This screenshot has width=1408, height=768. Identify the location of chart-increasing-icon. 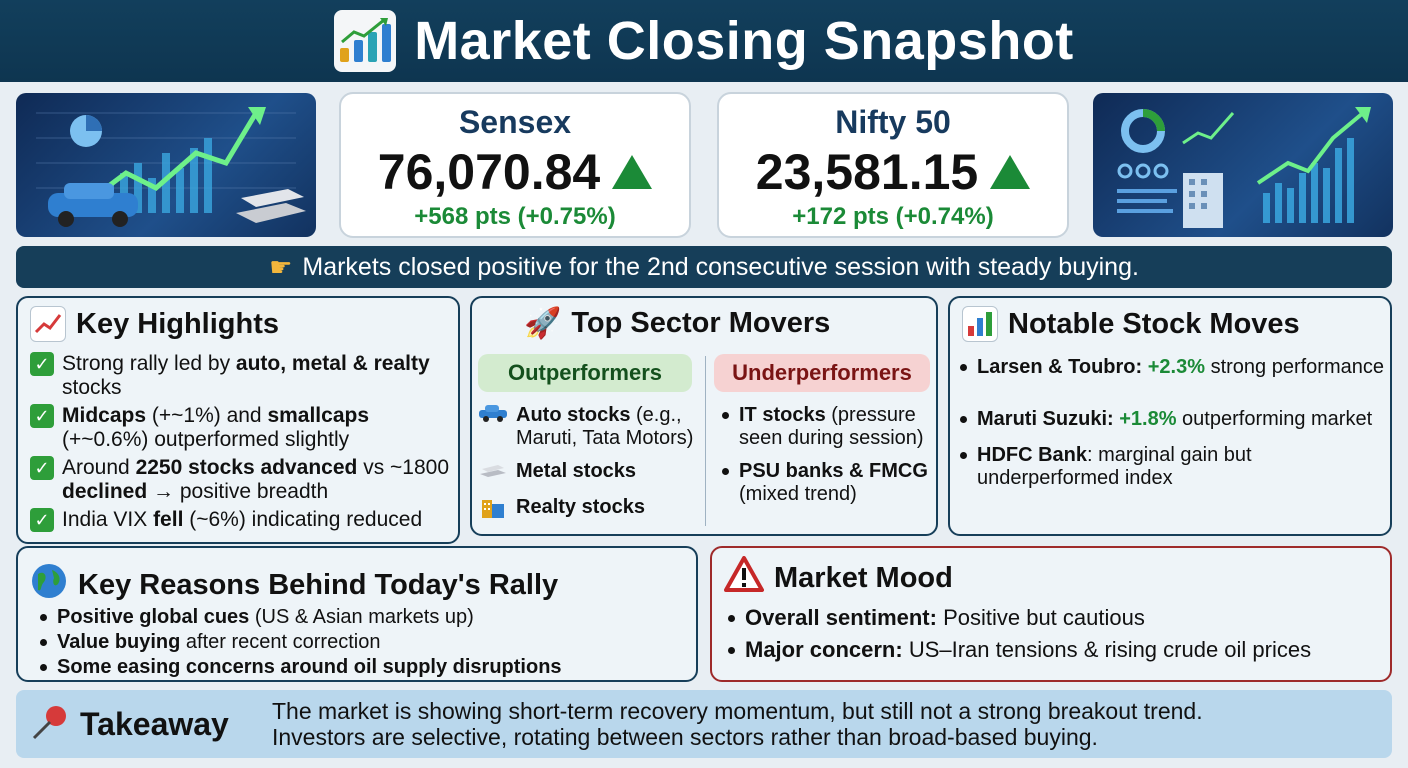
(48, 324).